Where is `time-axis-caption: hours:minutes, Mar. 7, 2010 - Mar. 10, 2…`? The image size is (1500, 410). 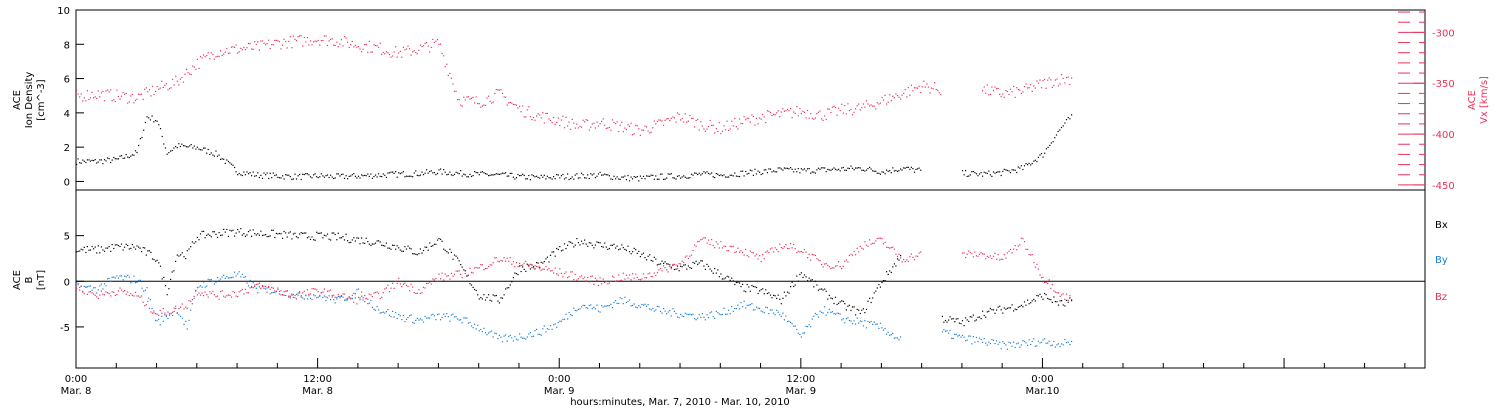
time-axis-caption: hours:minutes, Mar. 7, 2010 - Mar. 10, 2… is located at coordinates (680, 402).